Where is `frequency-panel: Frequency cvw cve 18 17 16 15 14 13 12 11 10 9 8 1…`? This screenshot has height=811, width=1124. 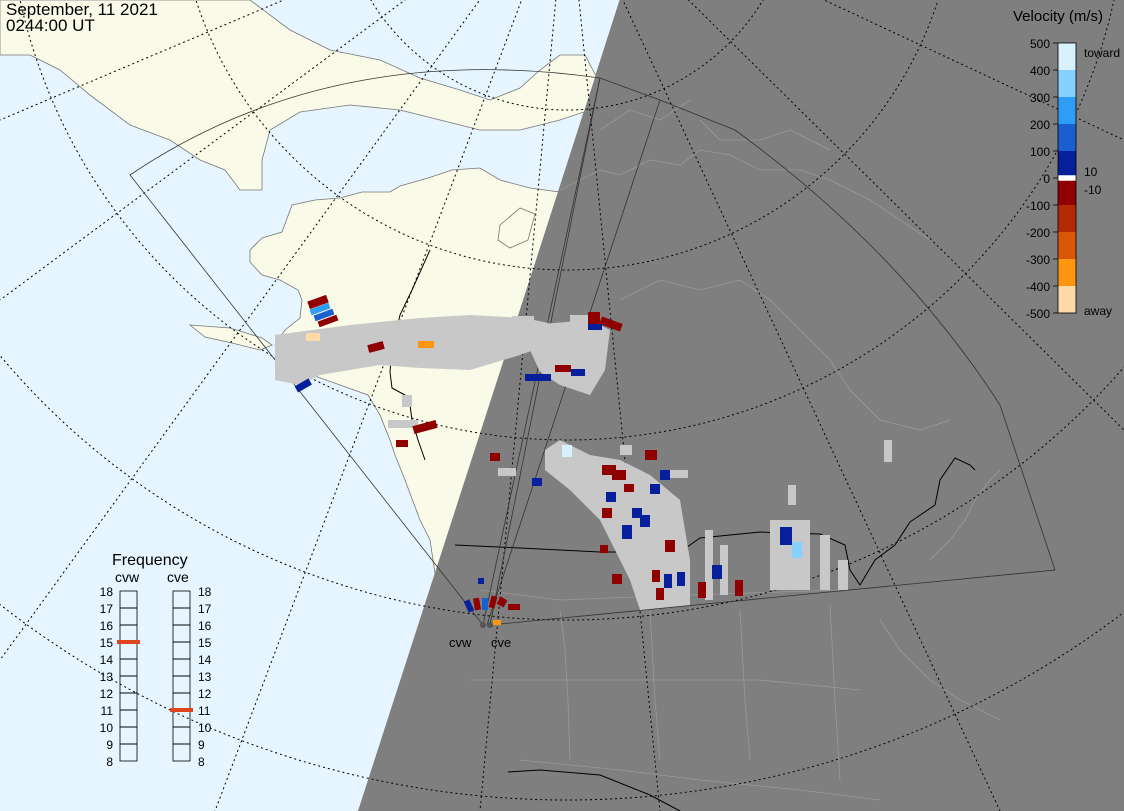 frequency-panel: Frequency cvw cve 18 17 16 15 14 13 12 11 10 9 8 1… is located at coordinates (156, 660).